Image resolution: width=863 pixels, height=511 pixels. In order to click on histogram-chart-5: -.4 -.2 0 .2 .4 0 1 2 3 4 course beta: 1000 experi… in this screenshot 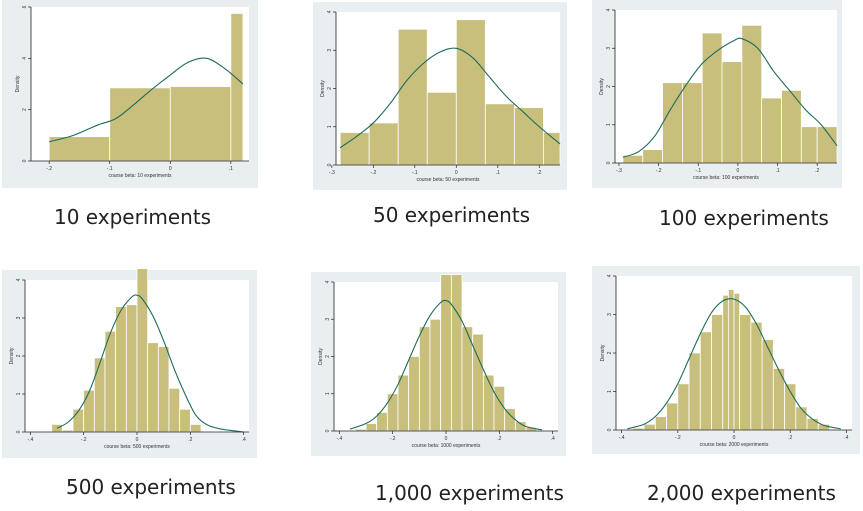, I will do `click(438, 361)`.